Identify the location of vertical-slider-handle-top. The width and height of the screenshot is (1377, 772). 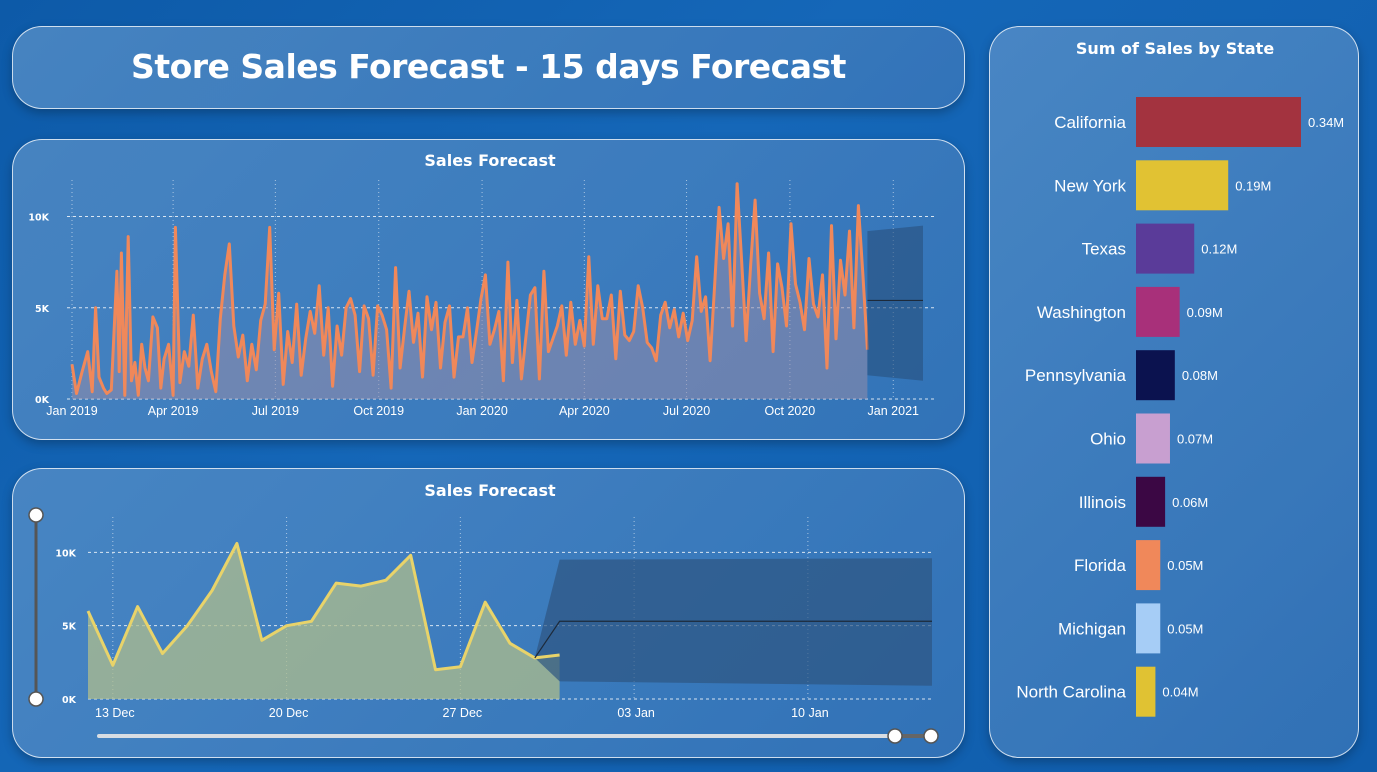
(36, 515).